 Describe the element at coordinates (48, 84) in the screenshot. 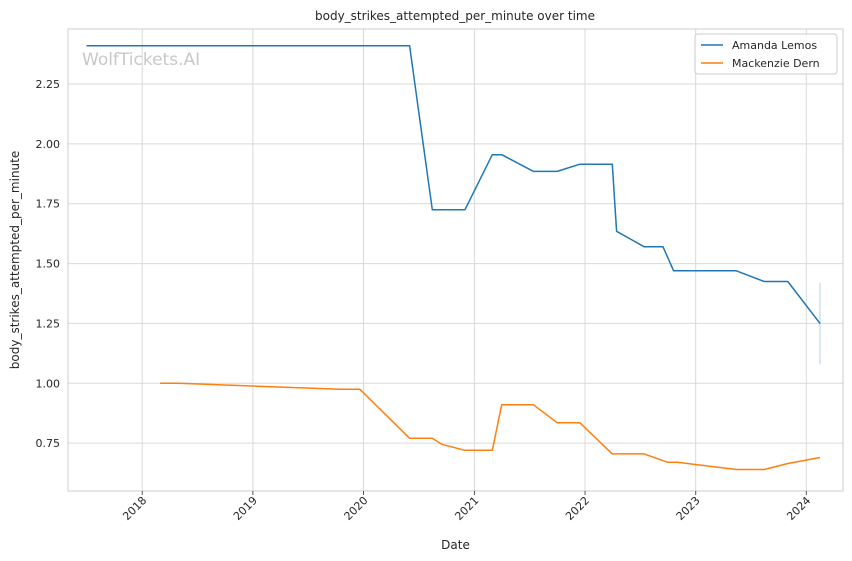

I see `y-tick-label: 2.25` at that location.